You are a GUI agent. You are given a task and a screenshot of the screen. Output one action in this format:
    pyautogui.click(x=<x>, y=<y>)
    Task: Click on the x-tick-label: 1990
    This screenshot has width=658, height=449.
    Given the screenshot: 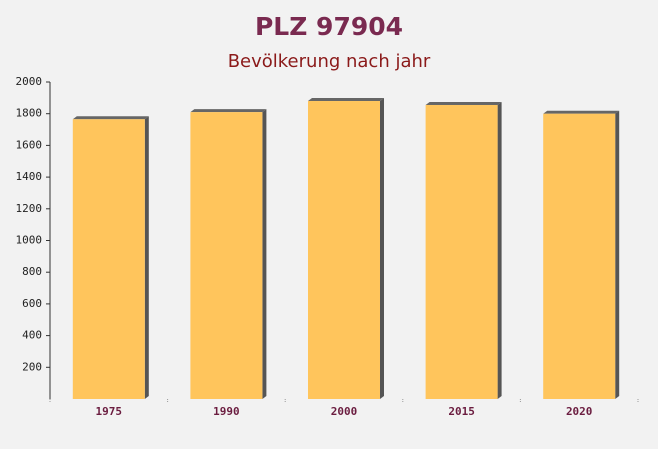 What is the action you would take?
    pyautogui.click(x=226, y=411)
    